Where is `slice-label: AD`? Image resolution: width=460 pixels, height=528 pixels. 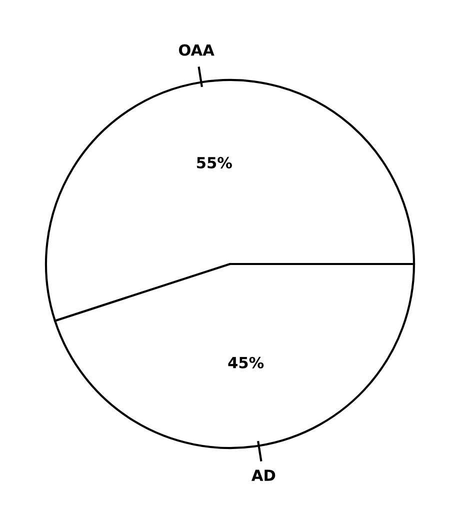
slice-label: AD is located at coordinates (264, 475).